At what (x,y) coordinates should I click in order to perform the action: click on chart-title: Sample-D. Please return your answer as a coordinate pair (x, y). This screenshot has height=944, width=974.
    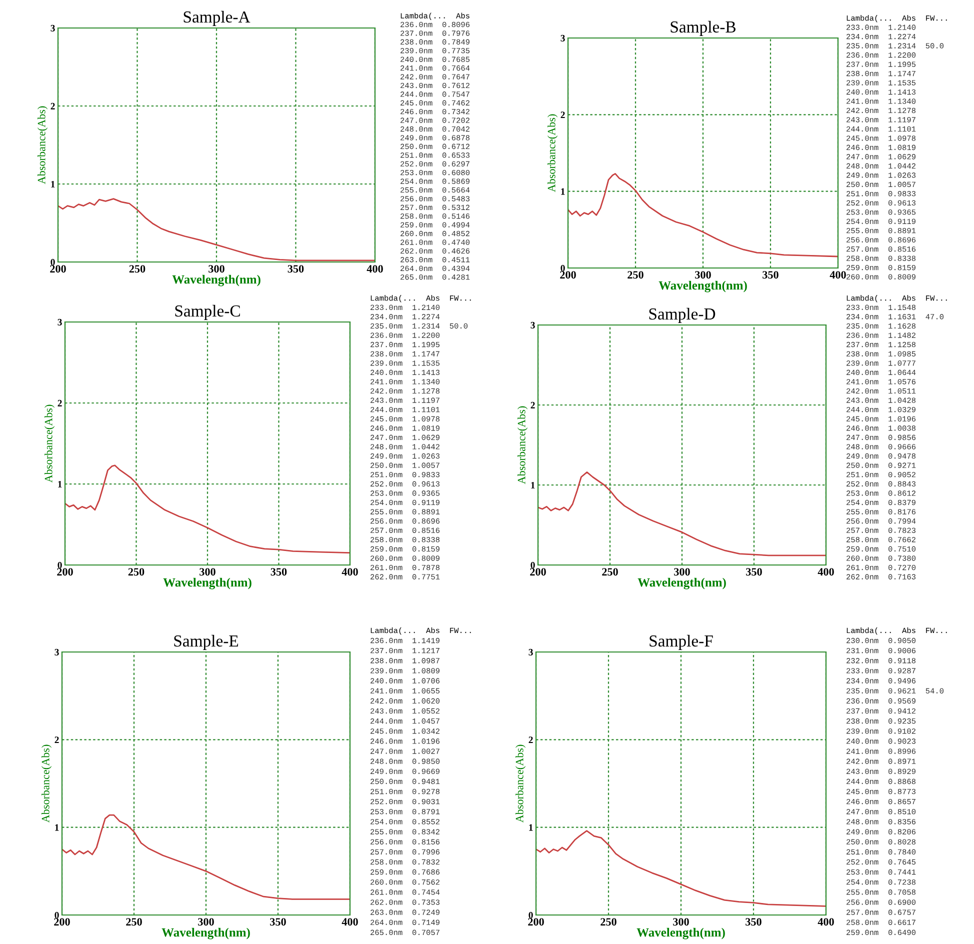
    Looking at the image, I should click on (682, 315).